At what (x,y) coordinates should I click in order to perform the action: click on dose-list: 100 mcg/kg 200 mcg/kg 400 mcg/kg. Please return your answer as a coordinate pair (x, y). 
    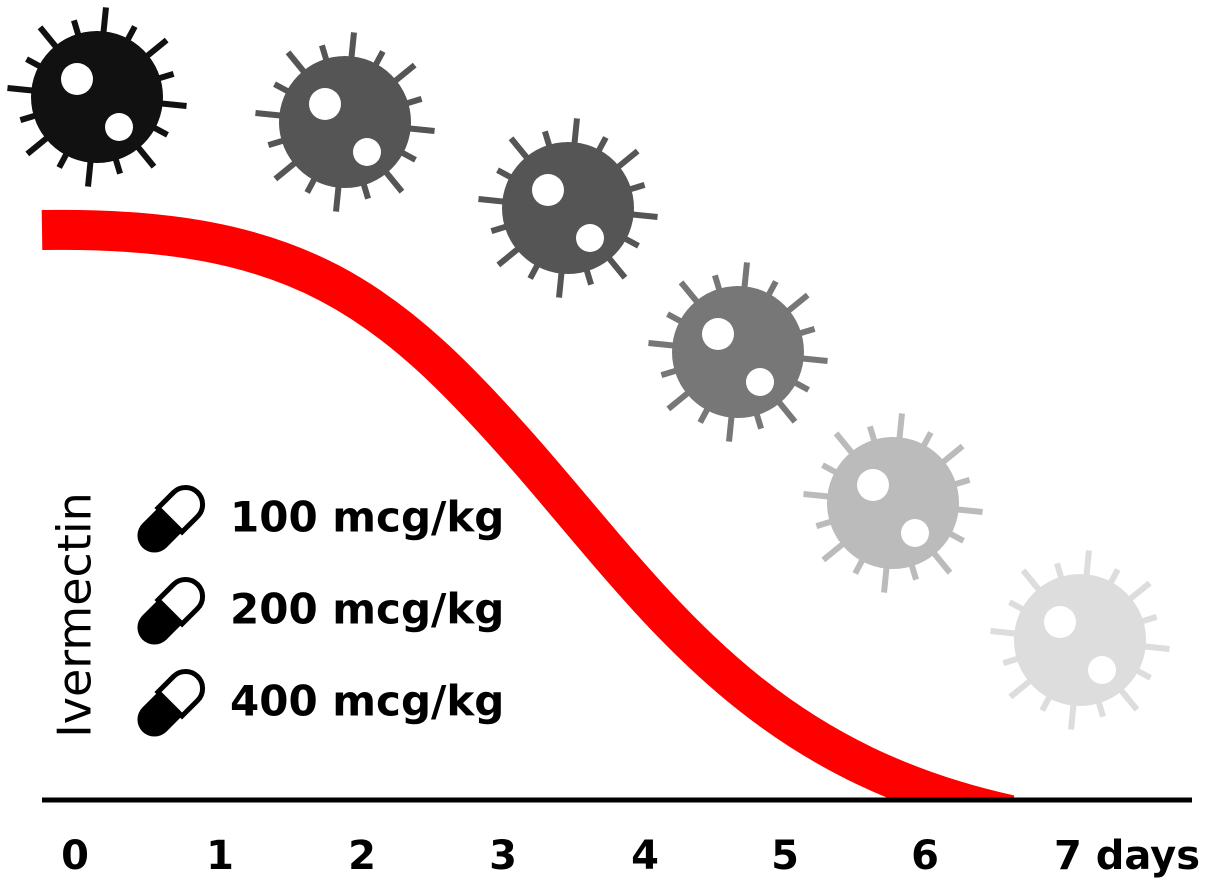
    Looking at the image, I should click on (320, 610).